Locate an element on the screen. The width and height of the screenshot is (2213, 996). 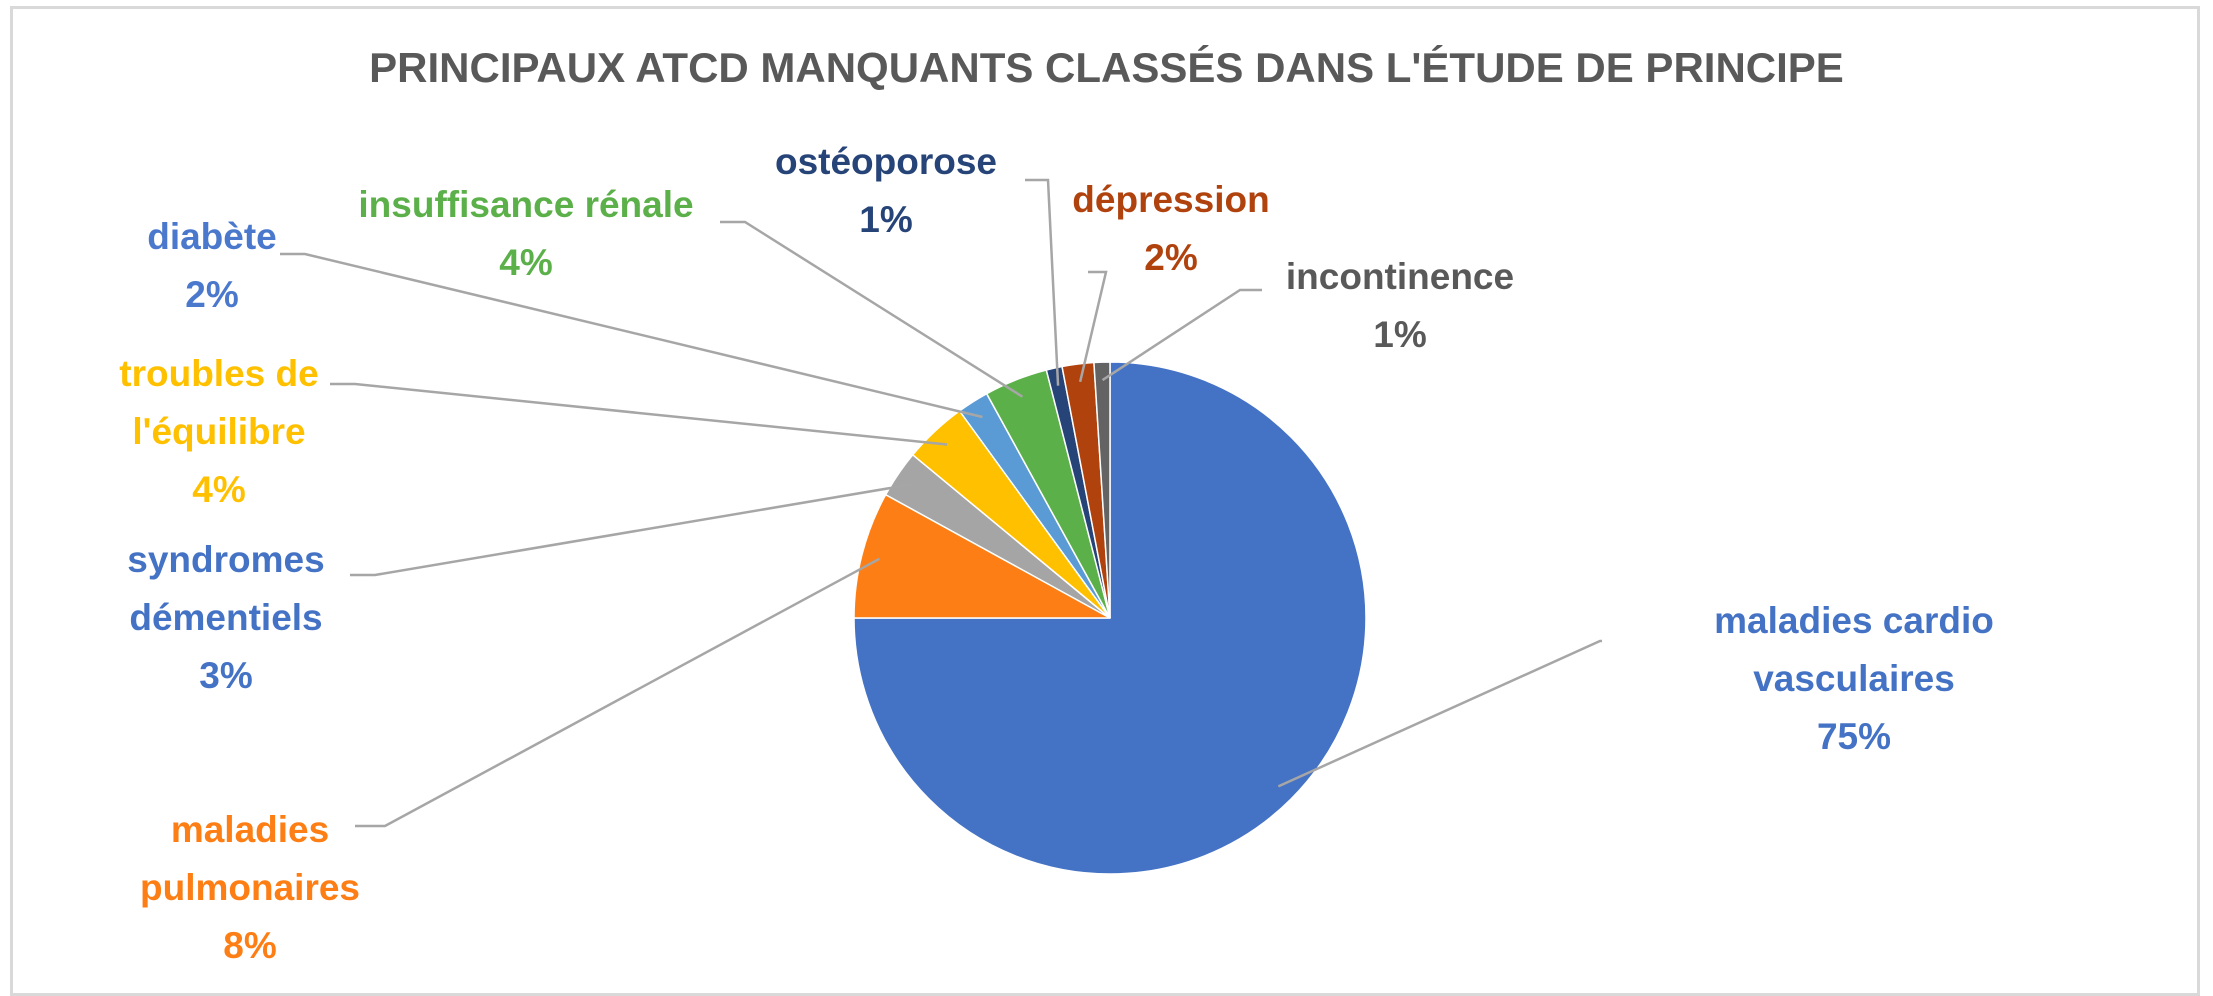
label-name: maladies cardio vasculaires is located at coordinates (1854, 649).